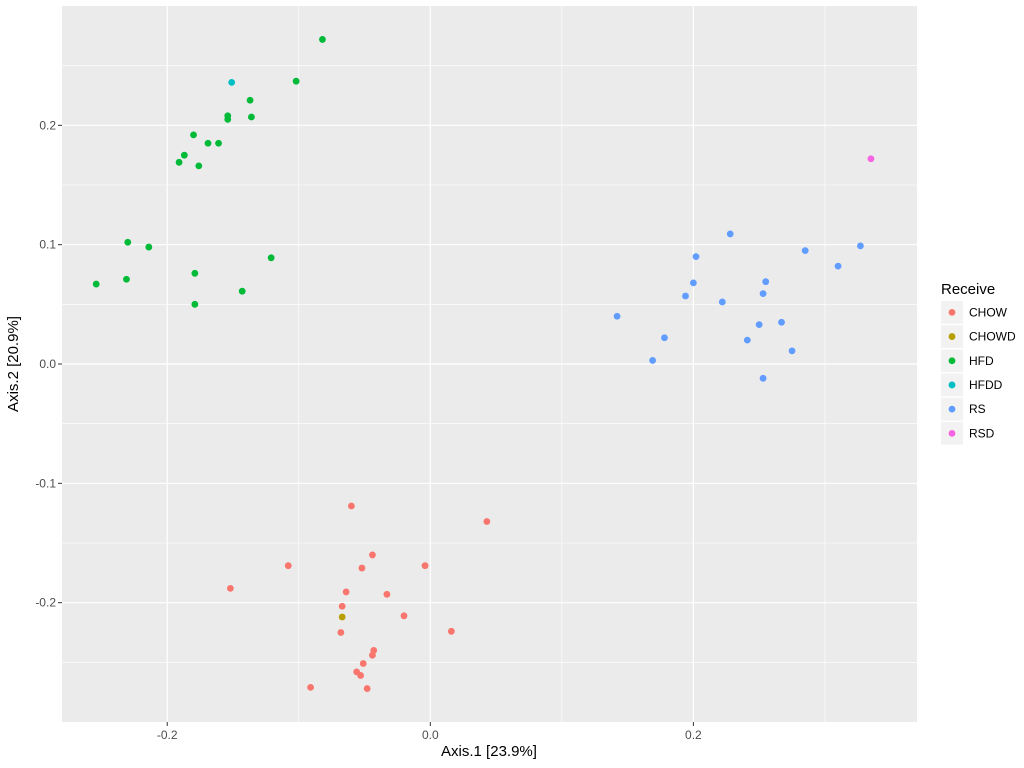  Describe the element at coordinates (981, 361) in the screenshot. I see `legend-label-hfd: HFD` at that location.